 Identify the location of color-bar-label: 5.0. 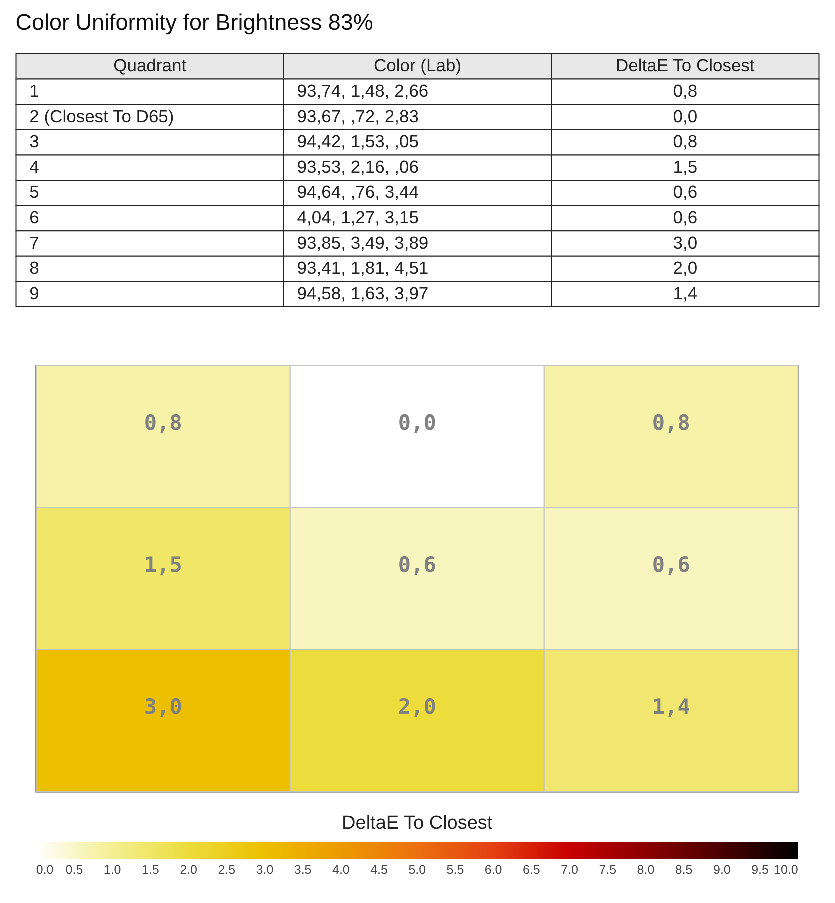
(417, 870).